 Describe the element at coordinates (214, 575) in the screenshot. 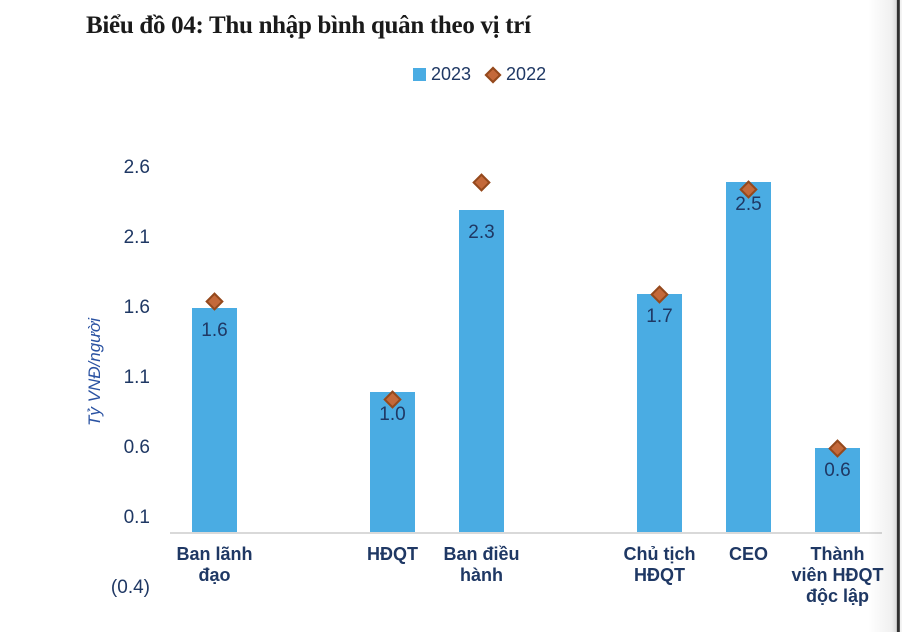

I see `x-axis-label-line: đạo` at that location.